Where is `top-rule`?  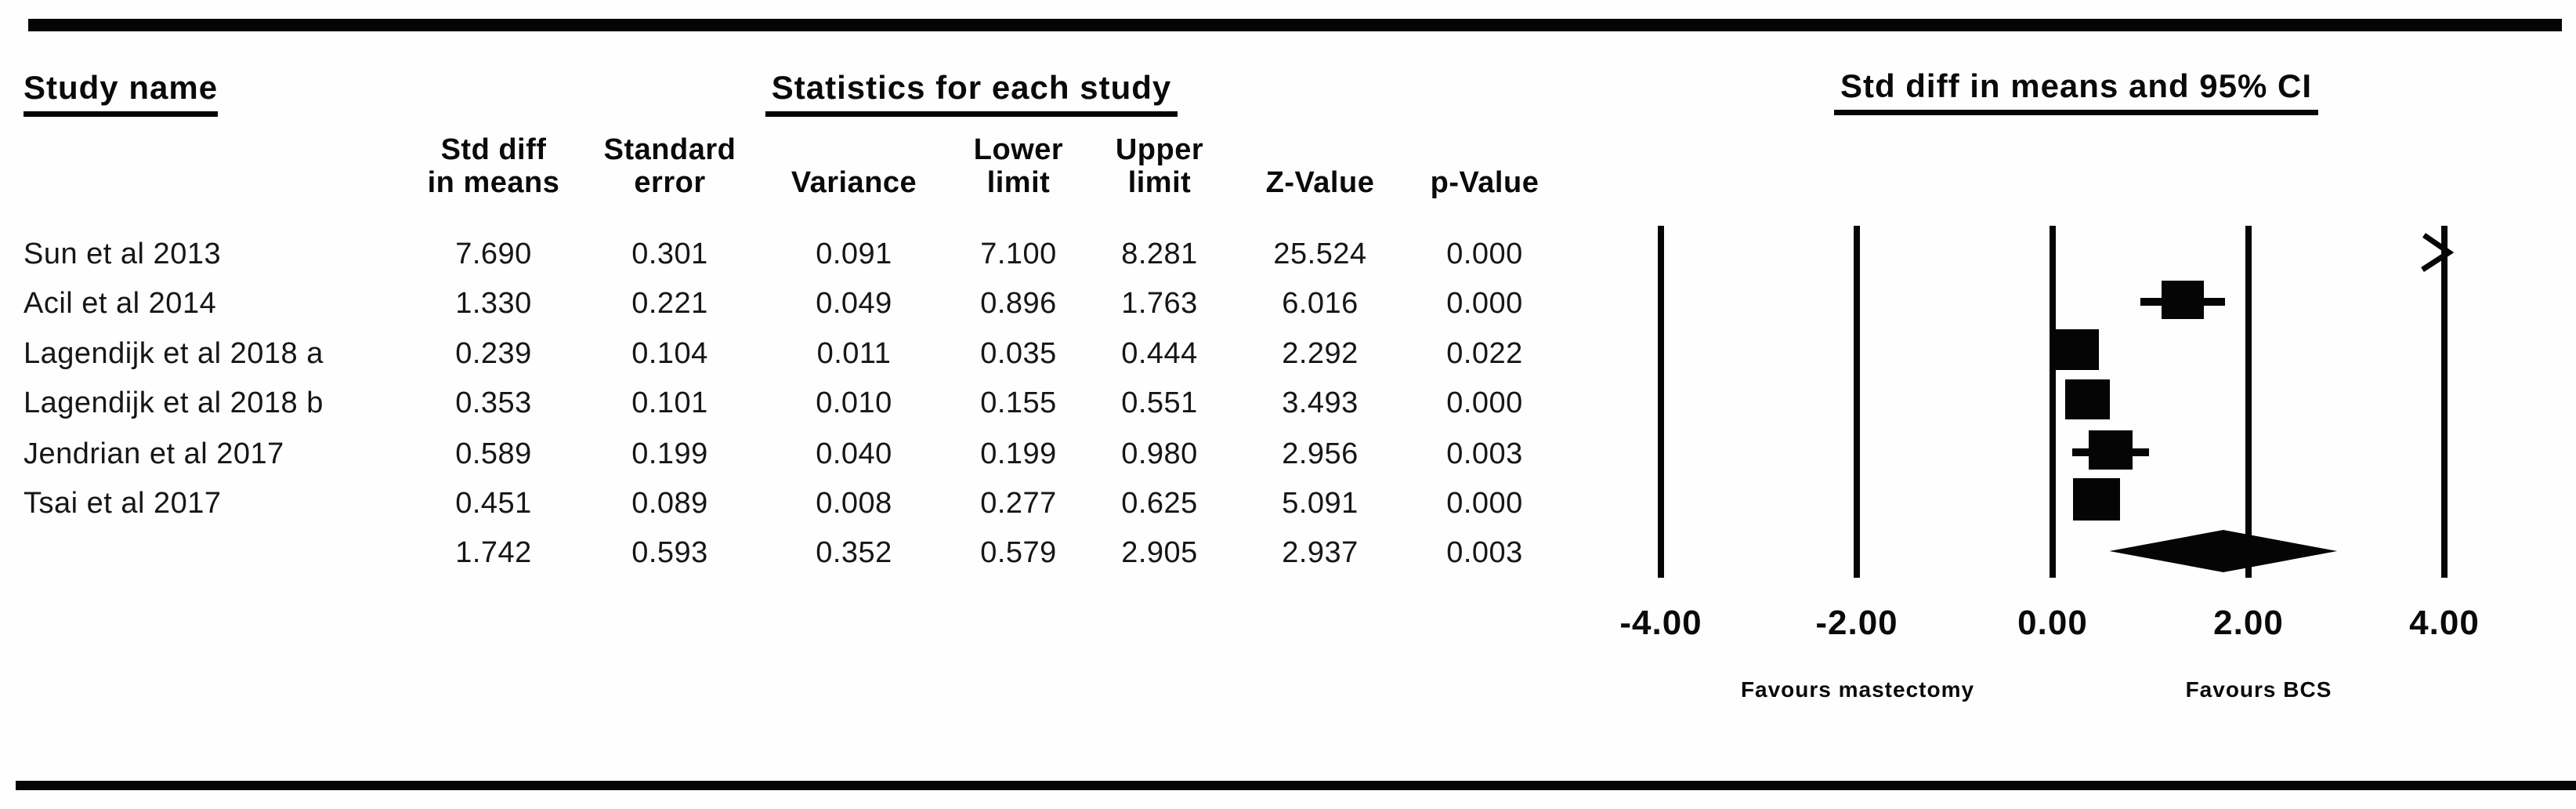 top-rule is located at coordinates (1295, 25).